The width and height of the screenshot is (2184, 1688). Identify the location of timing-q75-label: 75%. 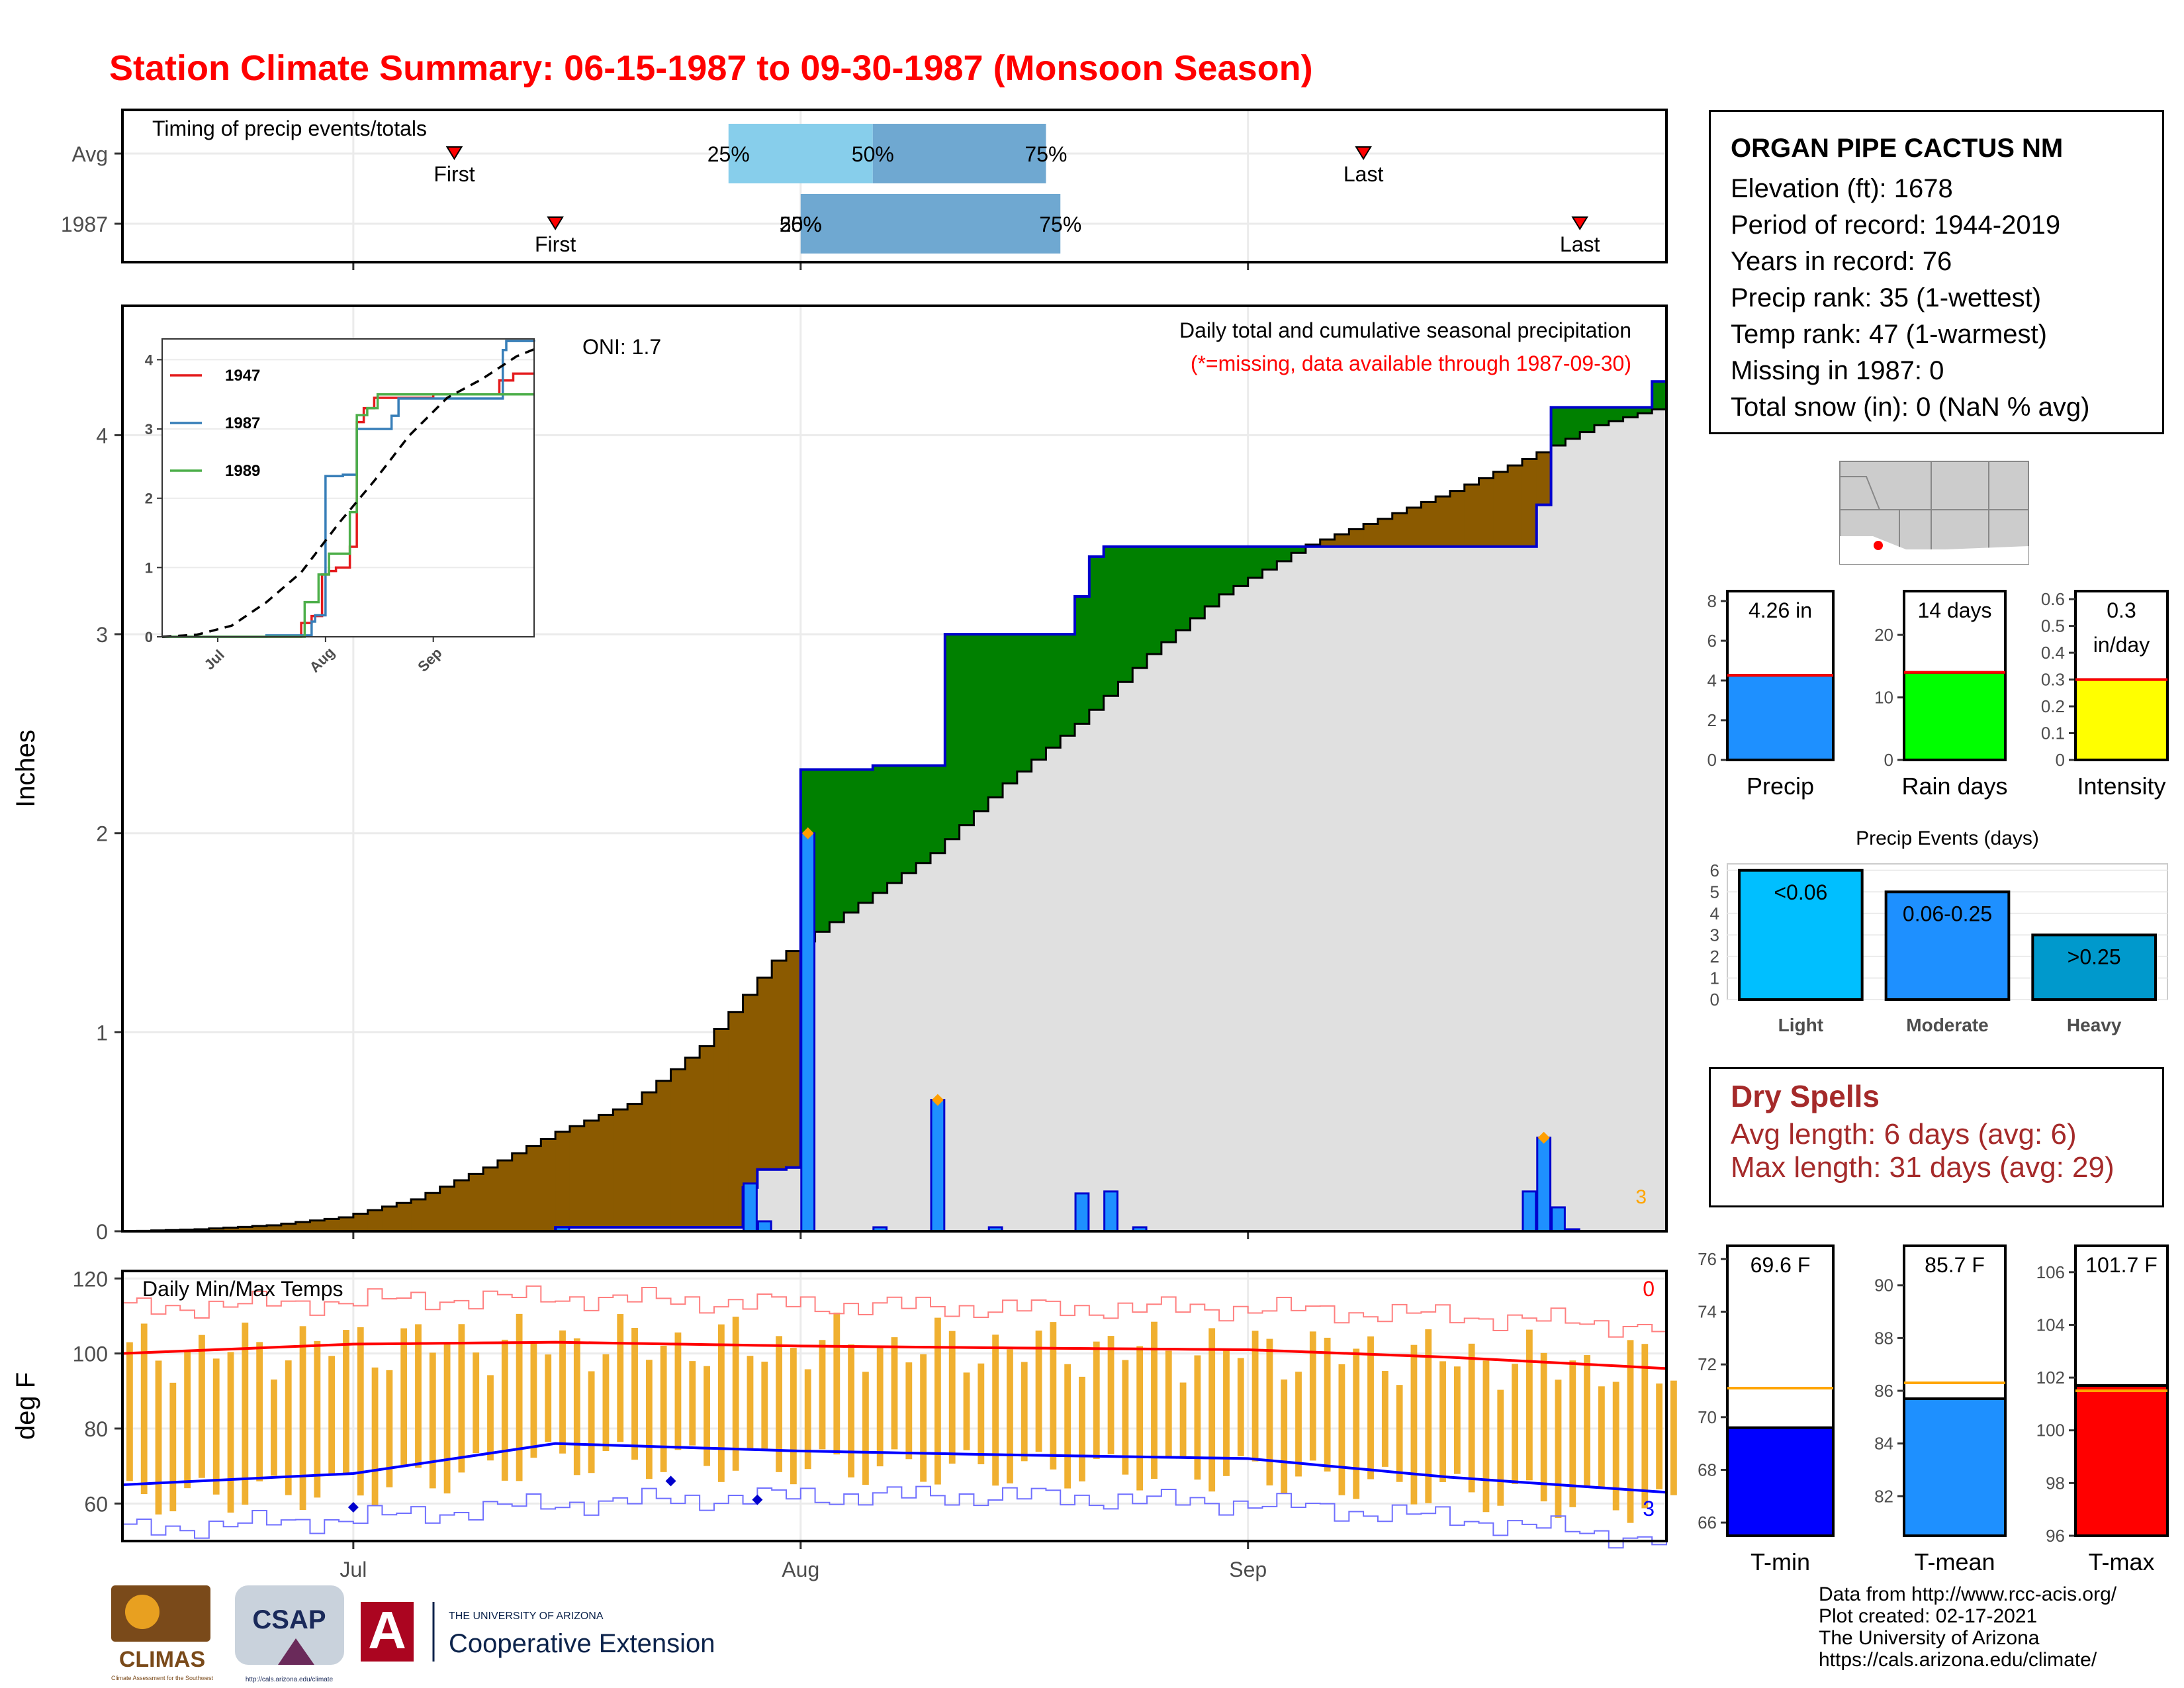
(1060, 224).